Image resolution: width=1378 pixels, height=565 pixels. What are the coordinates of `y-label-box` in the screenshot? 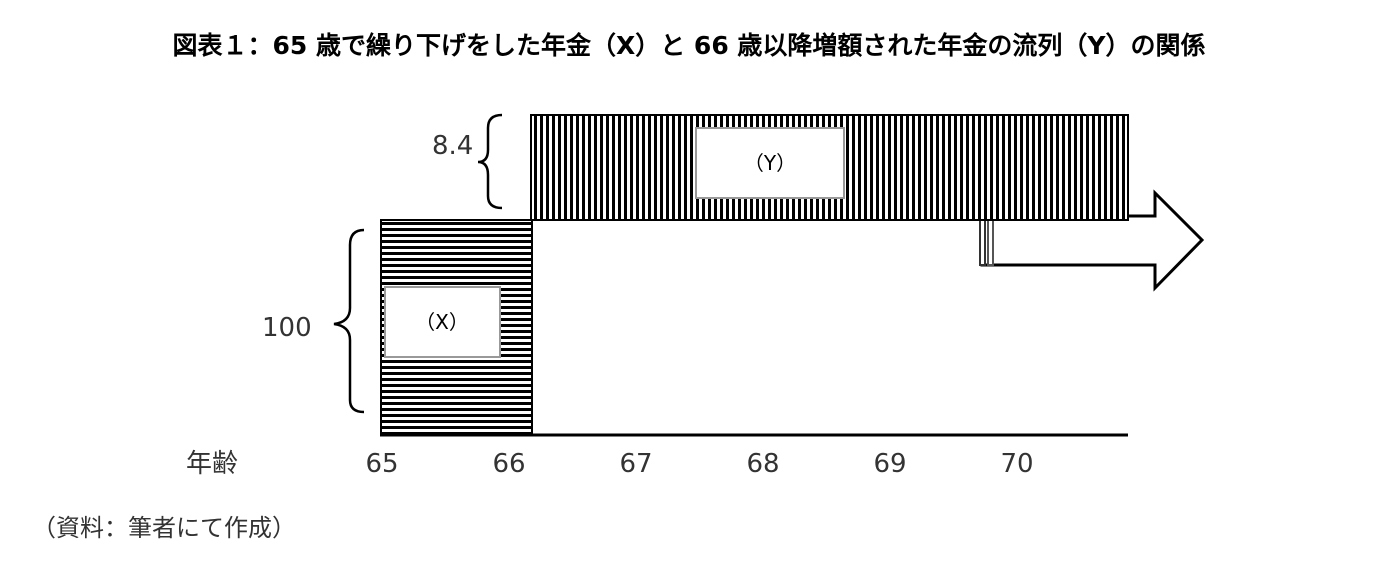 It's located at (770, 163).